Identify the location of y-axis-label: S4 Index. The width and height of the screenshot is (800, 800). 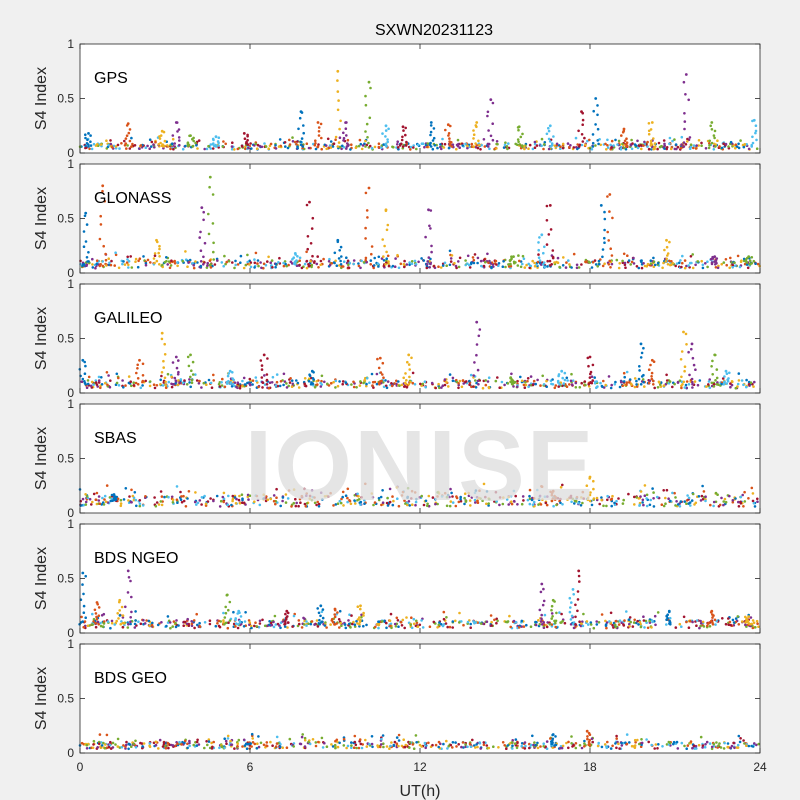
(41, 578).